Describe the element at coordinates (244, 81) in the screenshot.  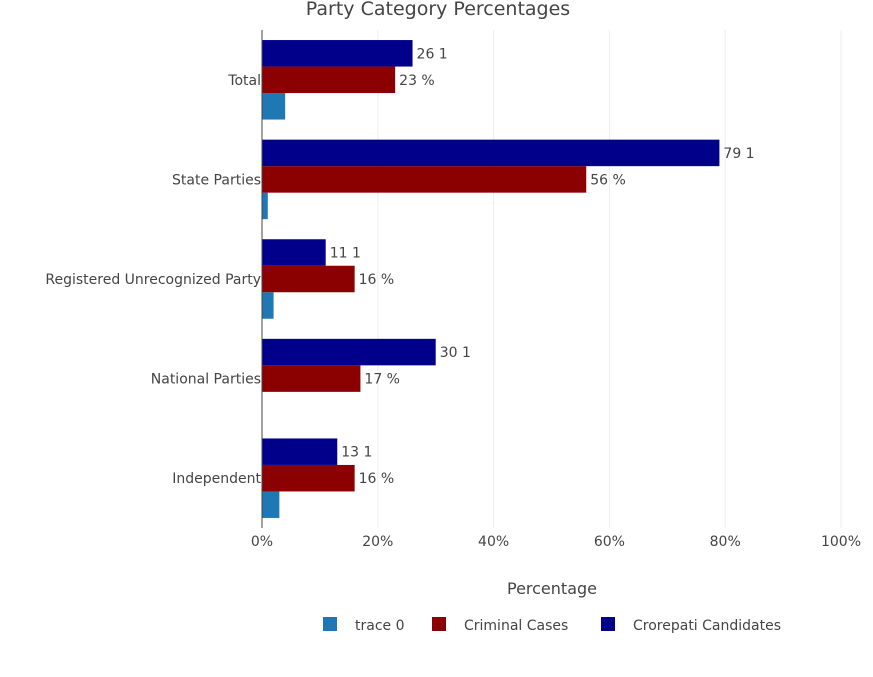
I see `y-tick-label: Total` at that location.